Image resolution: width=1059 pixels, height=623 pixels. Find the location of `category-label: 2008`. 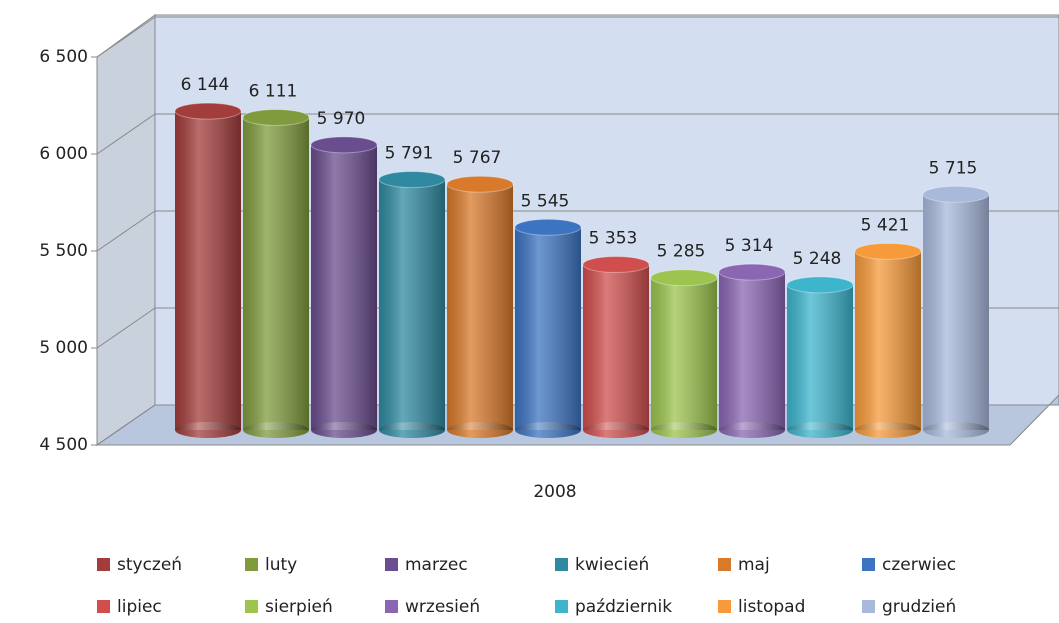

category-label: 2008 is located at coordinates (554, 492).